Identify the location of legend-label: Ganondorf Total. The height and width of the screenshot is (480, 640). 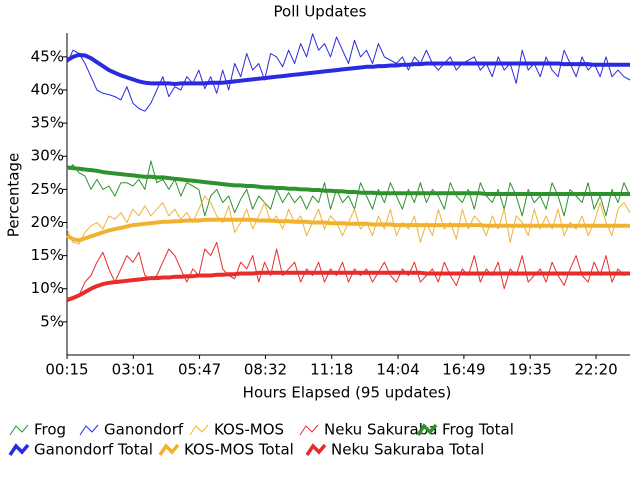
(93, 450).